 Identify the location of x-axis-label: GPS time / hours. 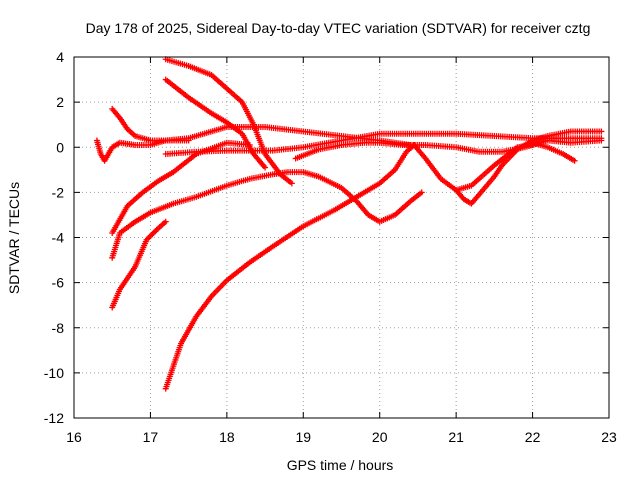
(340, 465).